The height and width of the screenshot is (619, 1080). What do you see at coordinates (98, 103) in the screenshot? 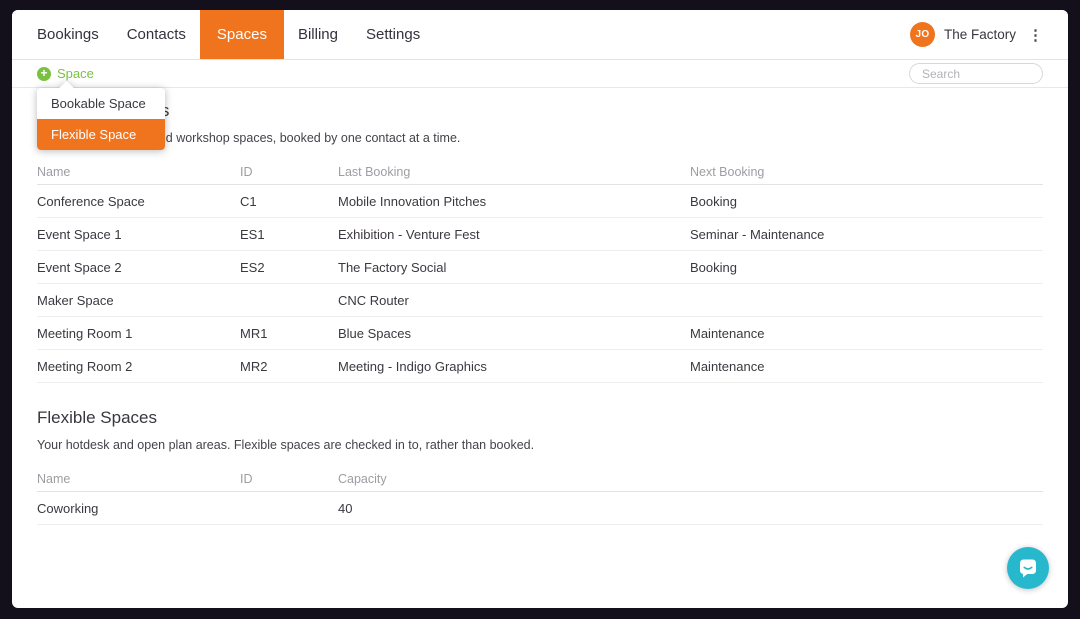
I see `menu-item-bookable-space: Bookable Space` at bounding box center [98, 103].